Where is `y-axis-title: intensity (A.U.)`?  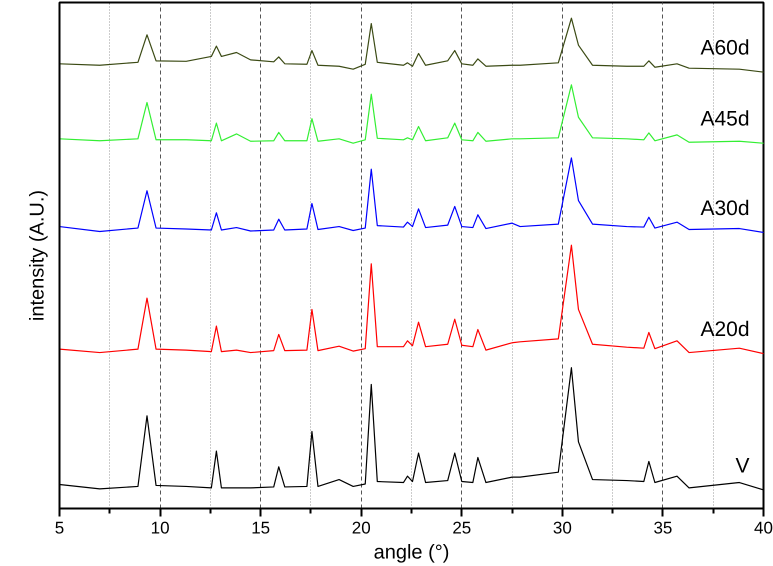
y-axis-title: intensity (A.U.) is located at coordinates (37, 256).